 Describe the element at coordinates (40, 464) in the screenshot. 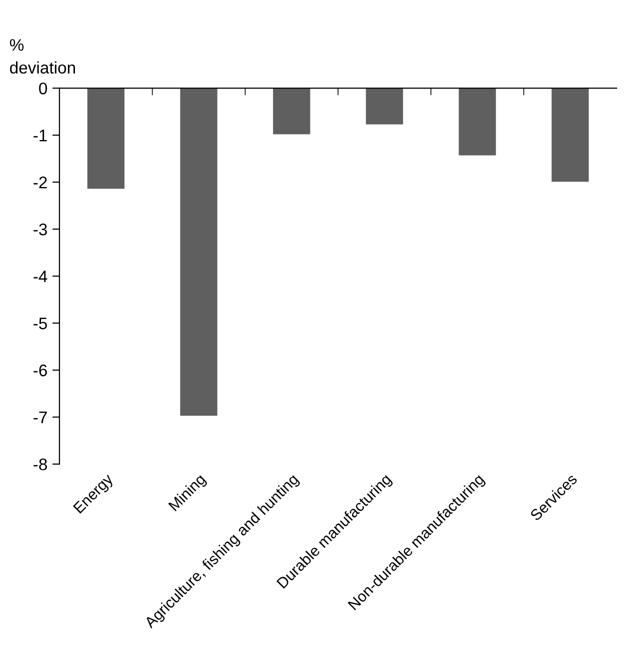

I see `y-tick-label: -8` at that location.